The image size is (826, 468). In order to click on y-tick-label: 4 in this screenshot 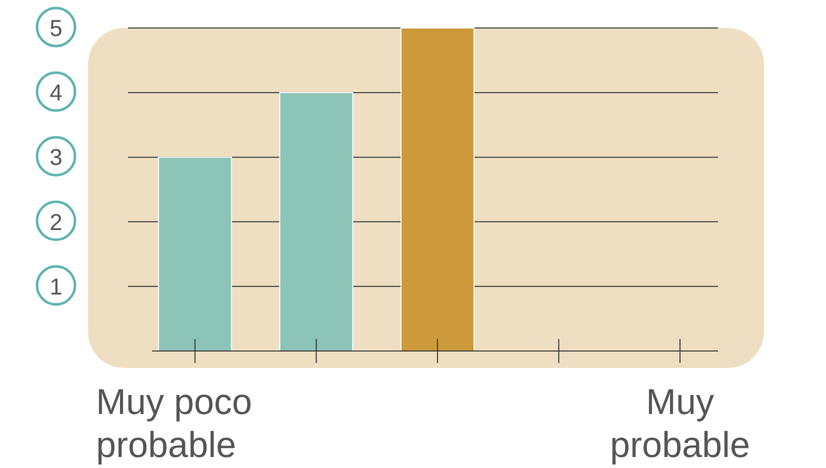, I will do `click(56, 93)`.